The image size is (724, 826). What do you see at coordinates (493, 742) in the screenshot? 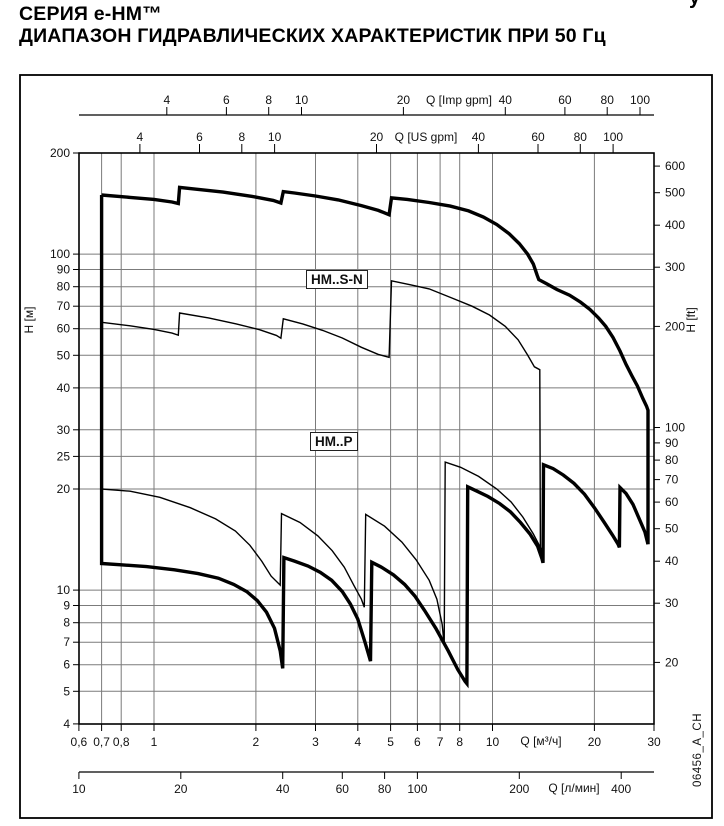
I see `q-m3h-tick-label: 10` at bounding box center [493, 742].